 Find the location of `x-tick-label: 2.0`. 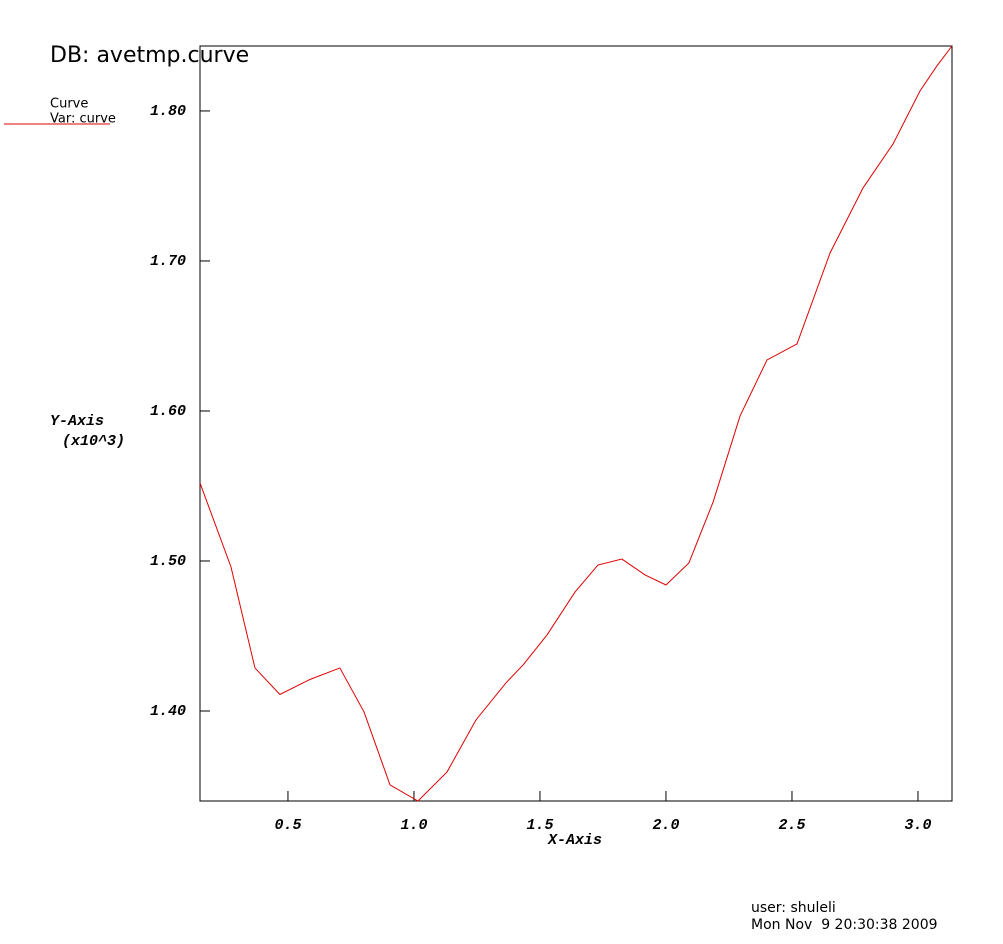

x-tick-label: 2.0 is located at coordinates (665, 825).